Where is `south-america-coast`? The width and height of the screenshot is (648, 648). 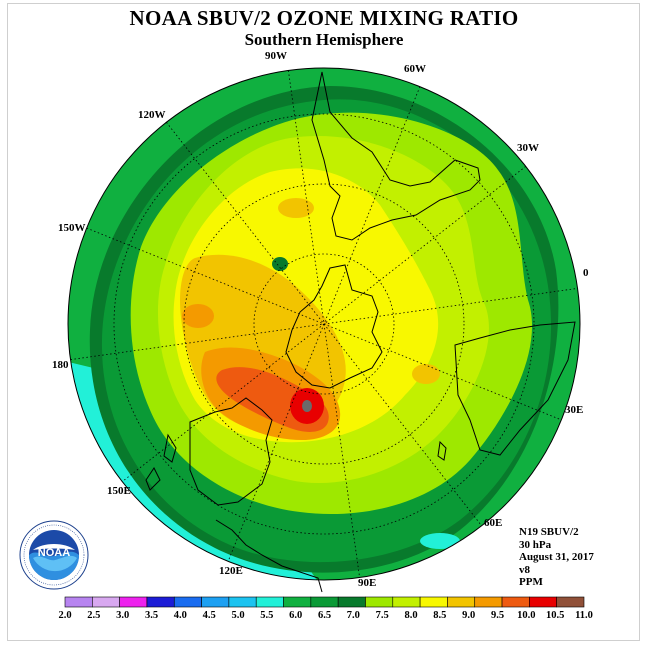
south-america-coast is located at coordinates (396, 156).